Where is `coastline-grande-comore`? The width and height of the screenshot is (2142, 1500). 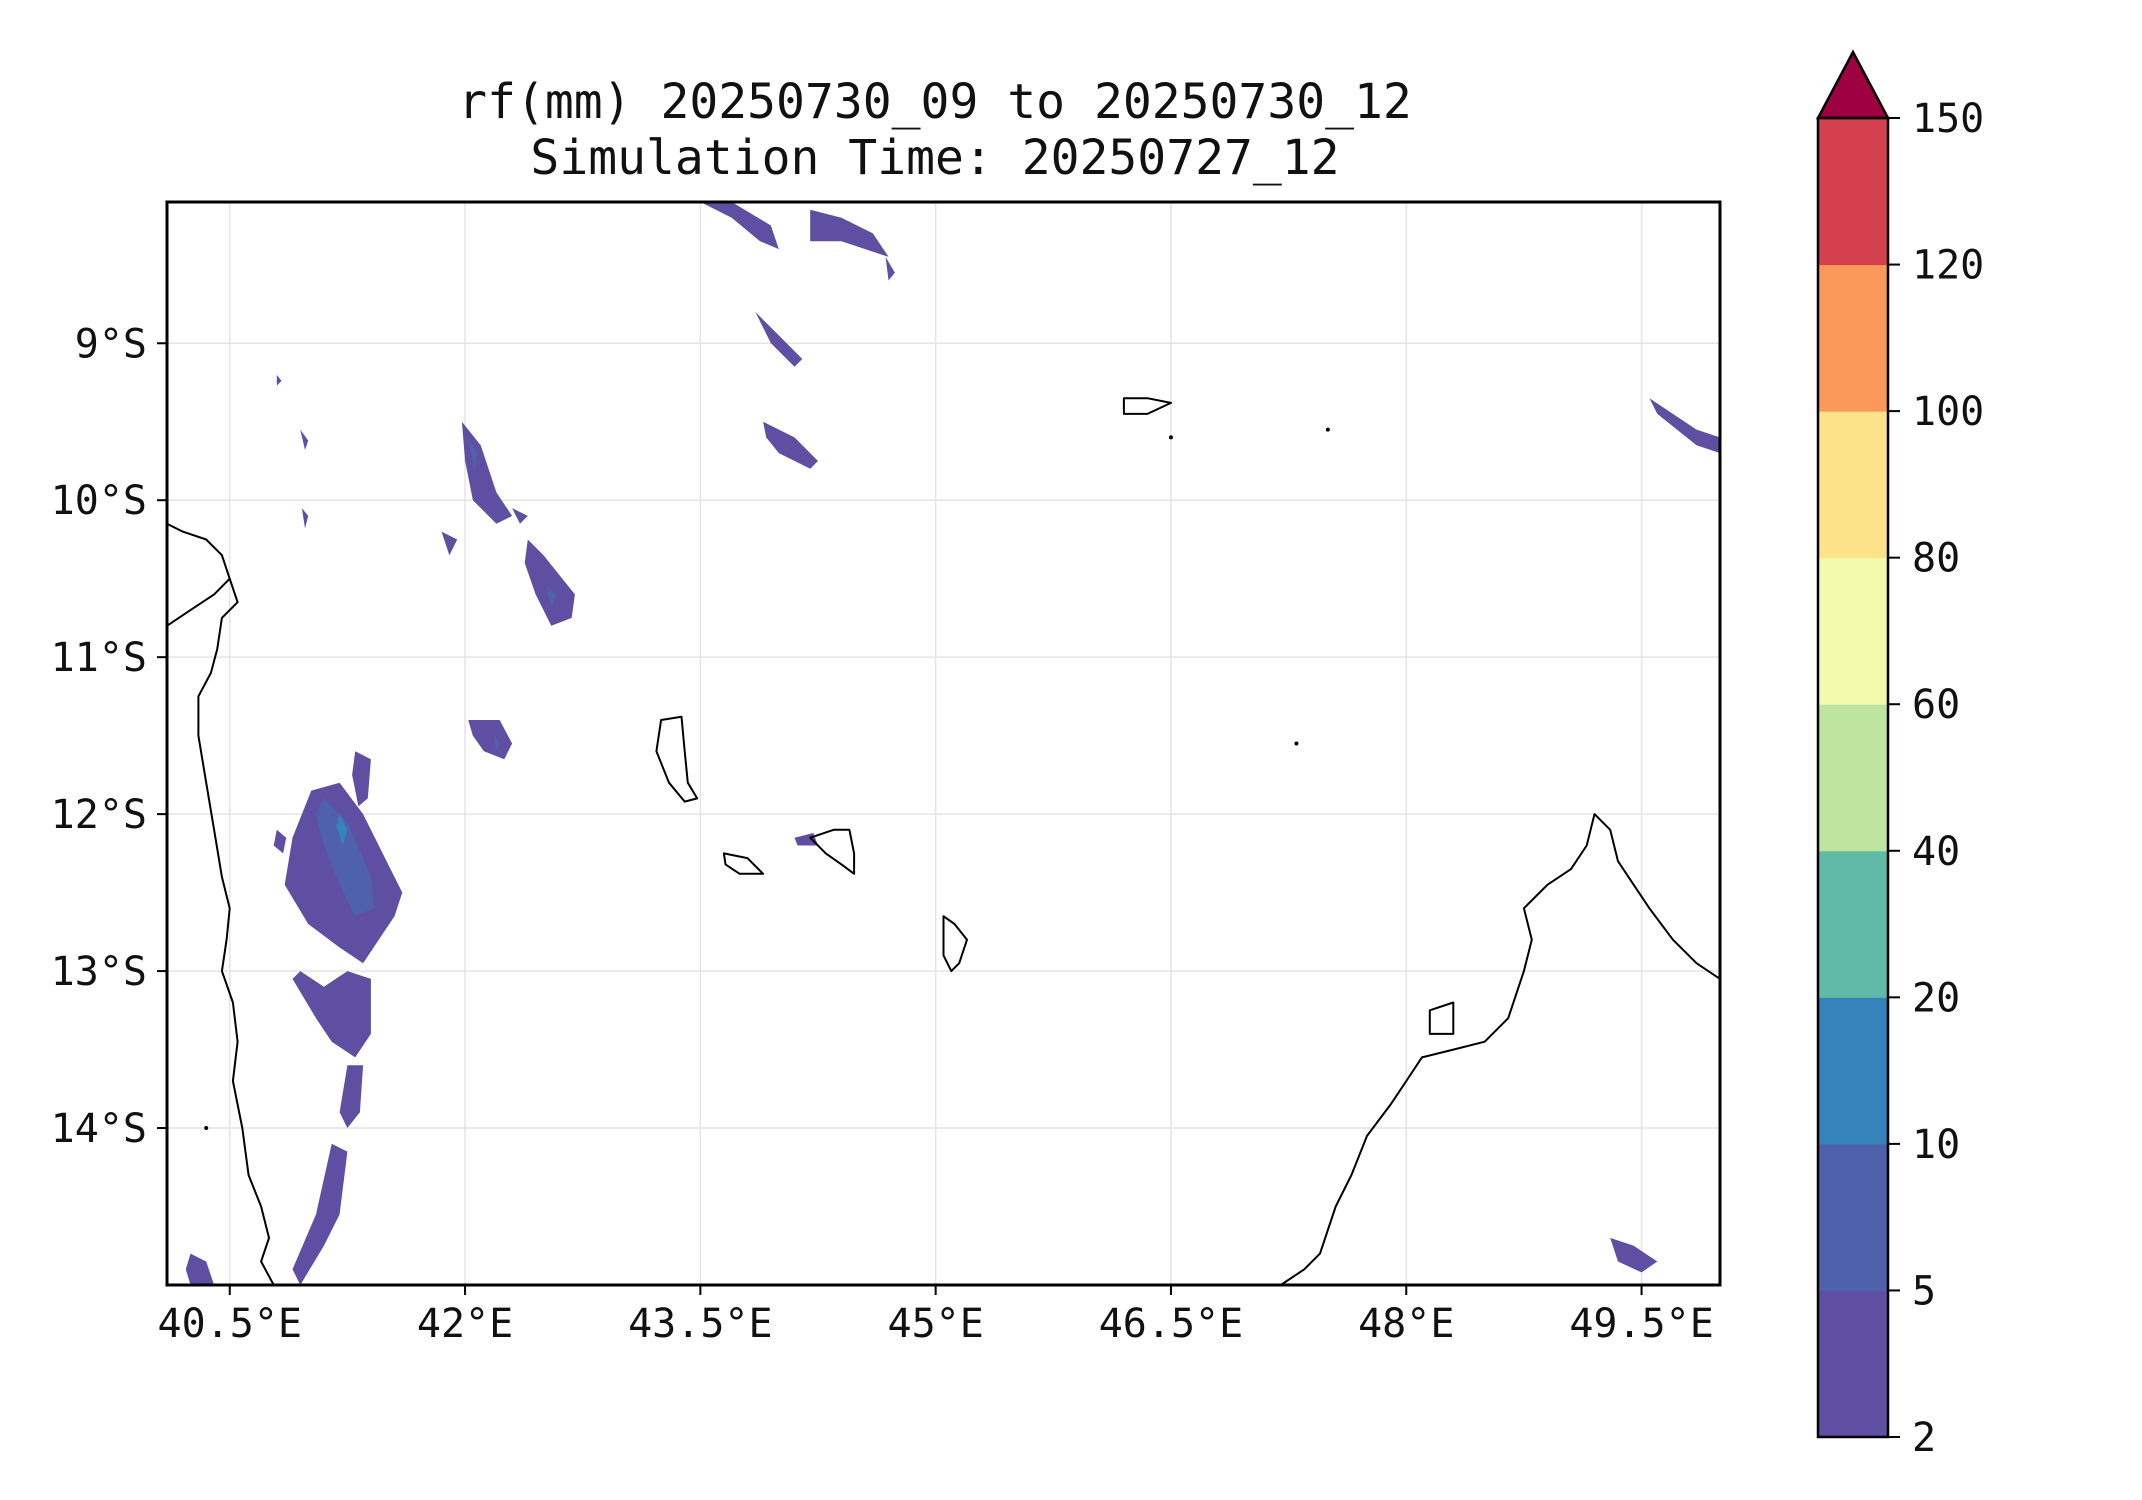
coastline-grande-comore is located at coordinates (677, 759).